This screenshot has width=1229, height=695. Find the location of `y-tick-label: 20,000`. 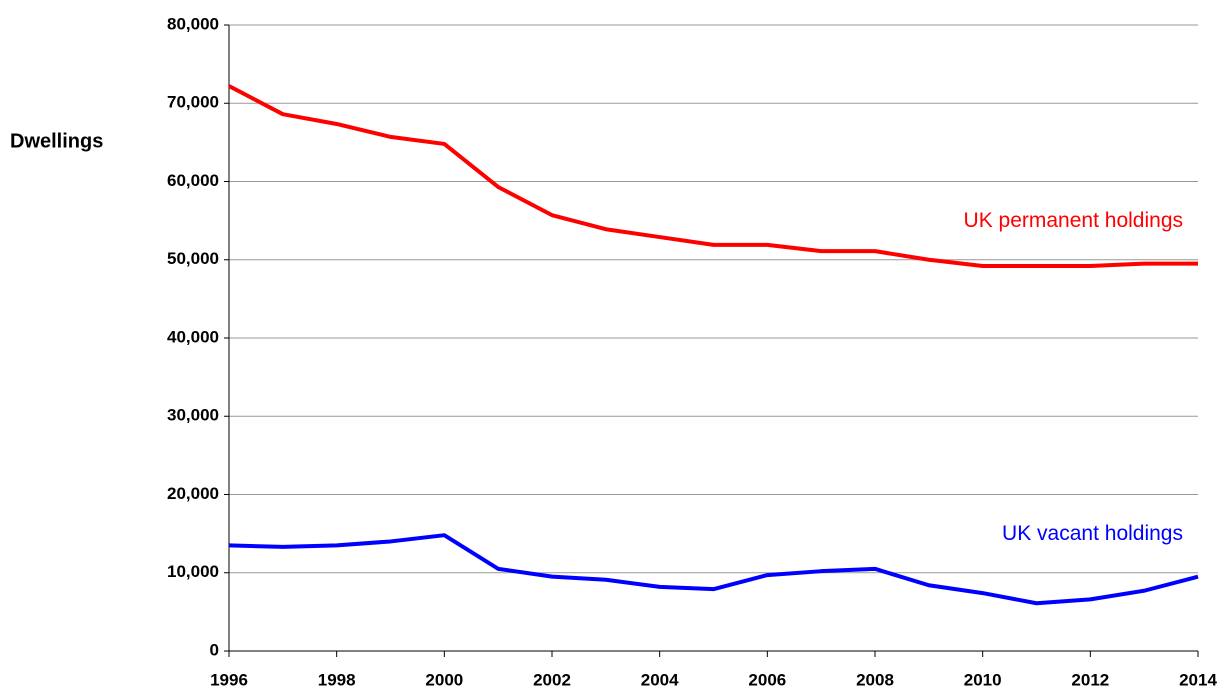

y-tick-label: 20,000 is located at coordinates (193, 493).